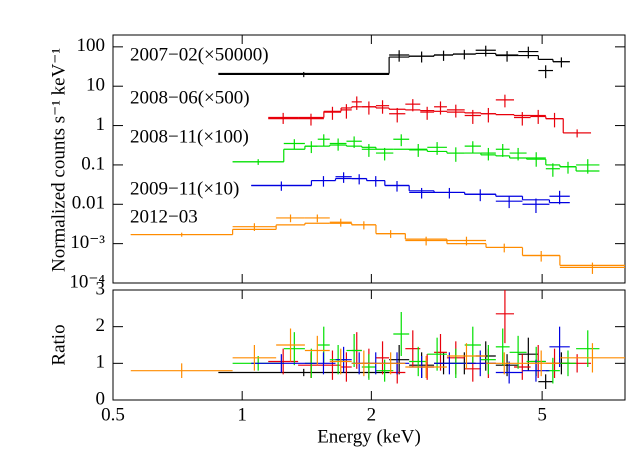 Image resolution: width=636 pixels, height=454 pixels. I want to click on y-tick-label: 0.1, so click(93, 163).